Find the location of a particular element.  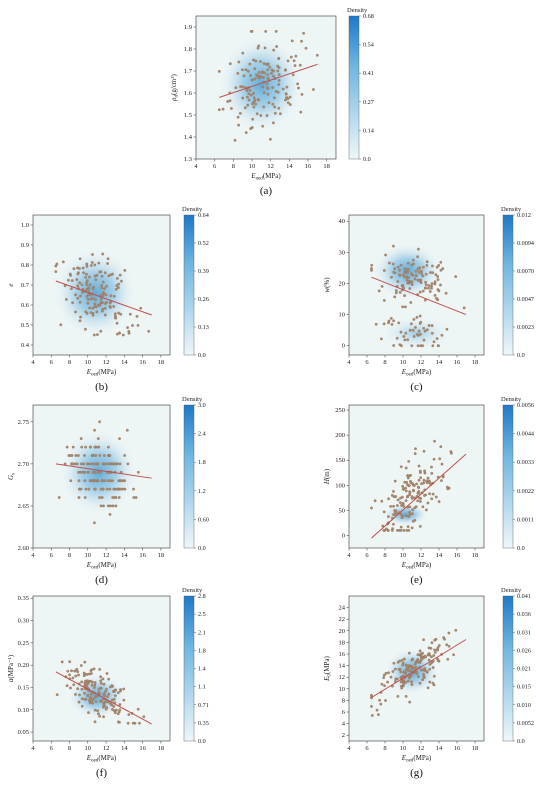

colorbar-tick-label: 0.0056 is located at coordinates (525, 405).